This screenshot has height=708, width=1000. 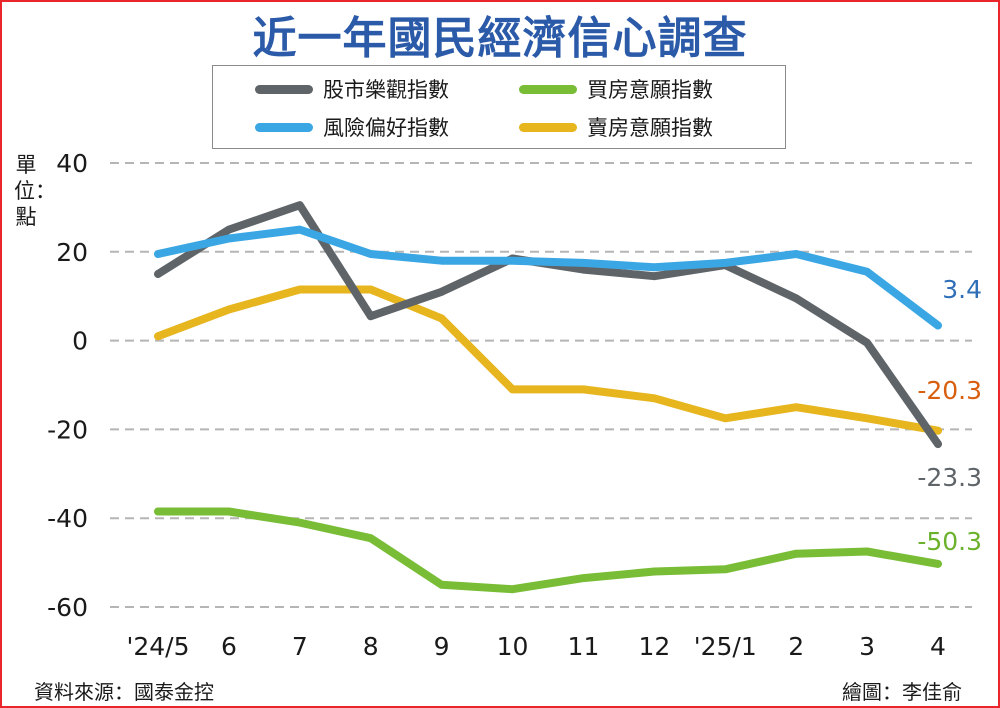 What do you see at coordinates (938, 646) in the screenshot?
I see `x-tick-label: 4` at bounding box center [938, 646].